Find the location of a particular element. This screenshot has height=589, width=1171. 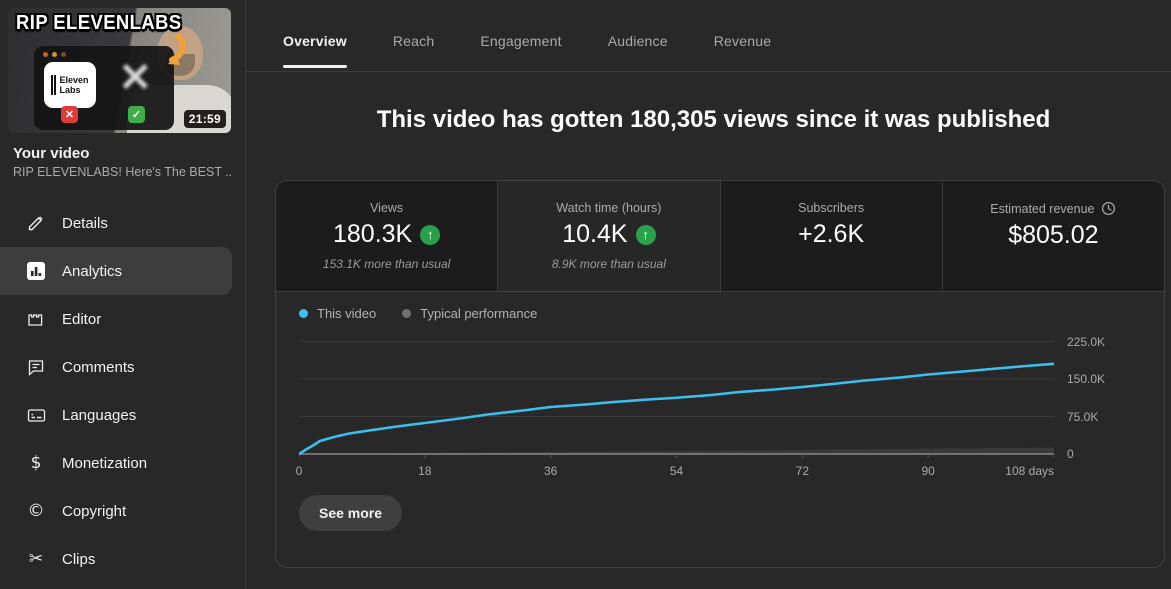

tab-revenue: Revenue is located at coordinates (742, 41).